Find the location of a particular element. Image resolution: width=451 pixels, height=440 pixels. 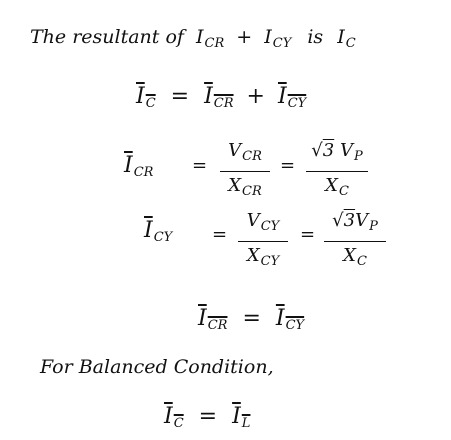

intro-line: The resultant of ICR + ICY is IC is located at coordinates (193, 38).